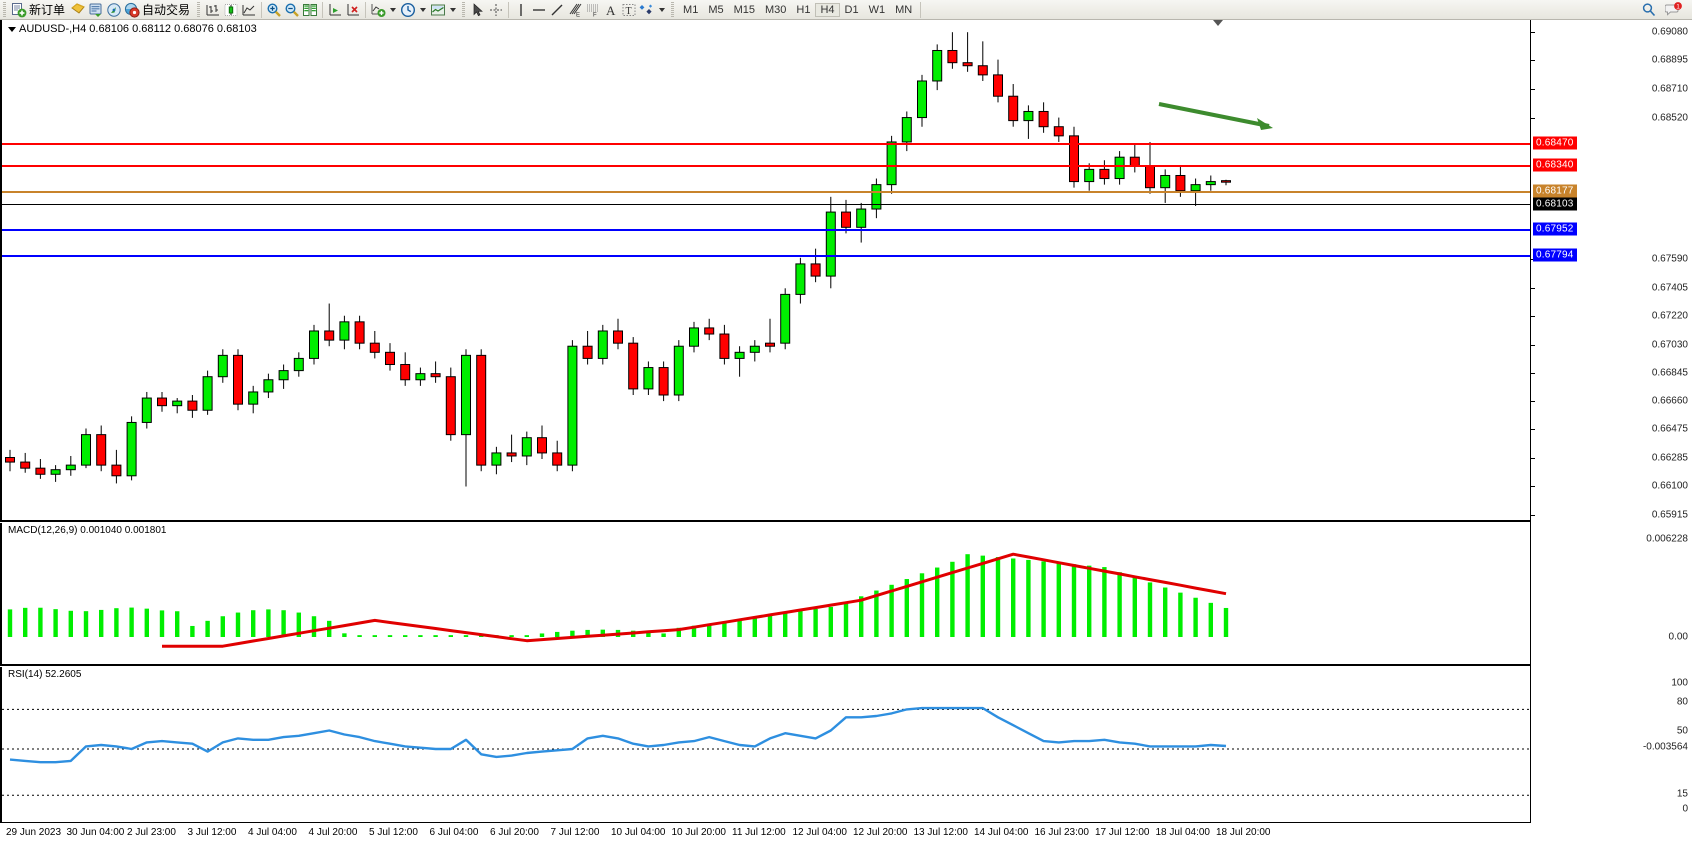 This screenshot has width=1692, height=845. What do you see at coordinates (557, 10) in the screenshot?
I see `trendline-icon` at bounding box center [557, 10].